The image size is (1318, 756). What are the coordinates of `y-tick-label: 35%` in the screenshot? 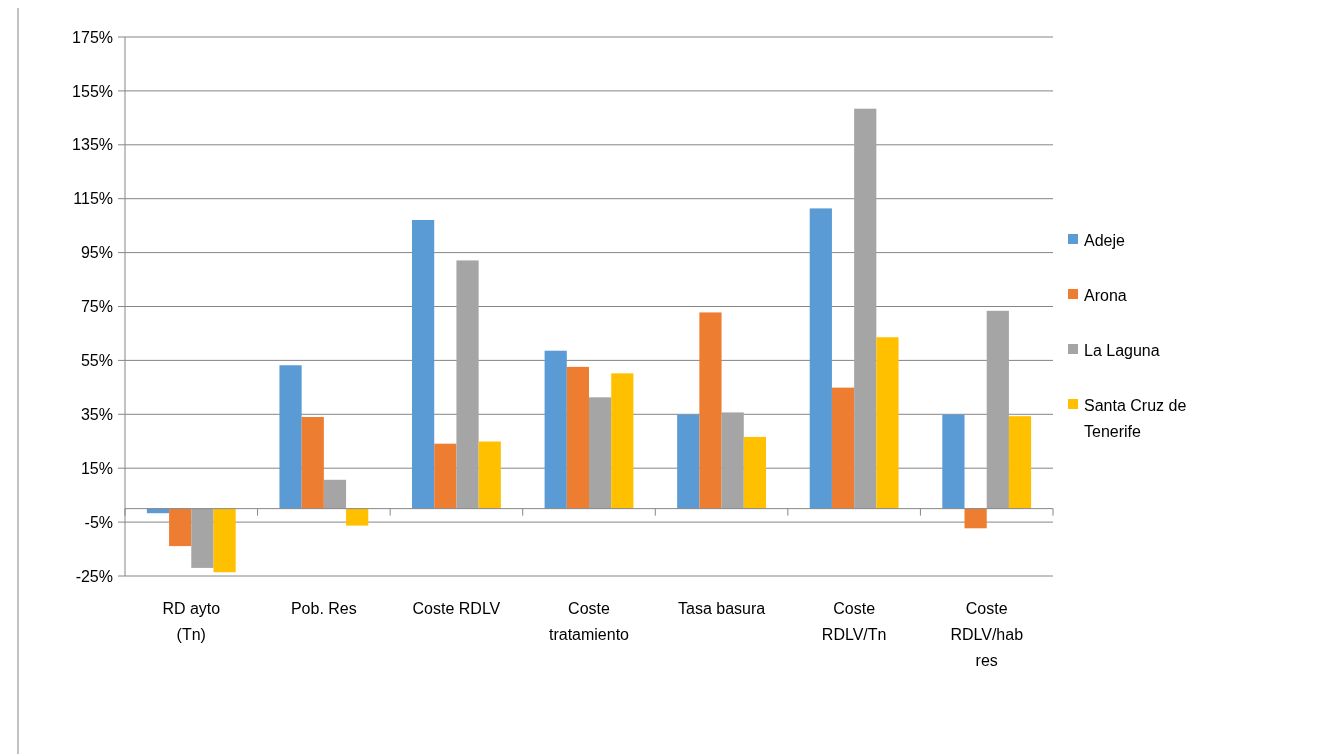 It's located at (96, 414).